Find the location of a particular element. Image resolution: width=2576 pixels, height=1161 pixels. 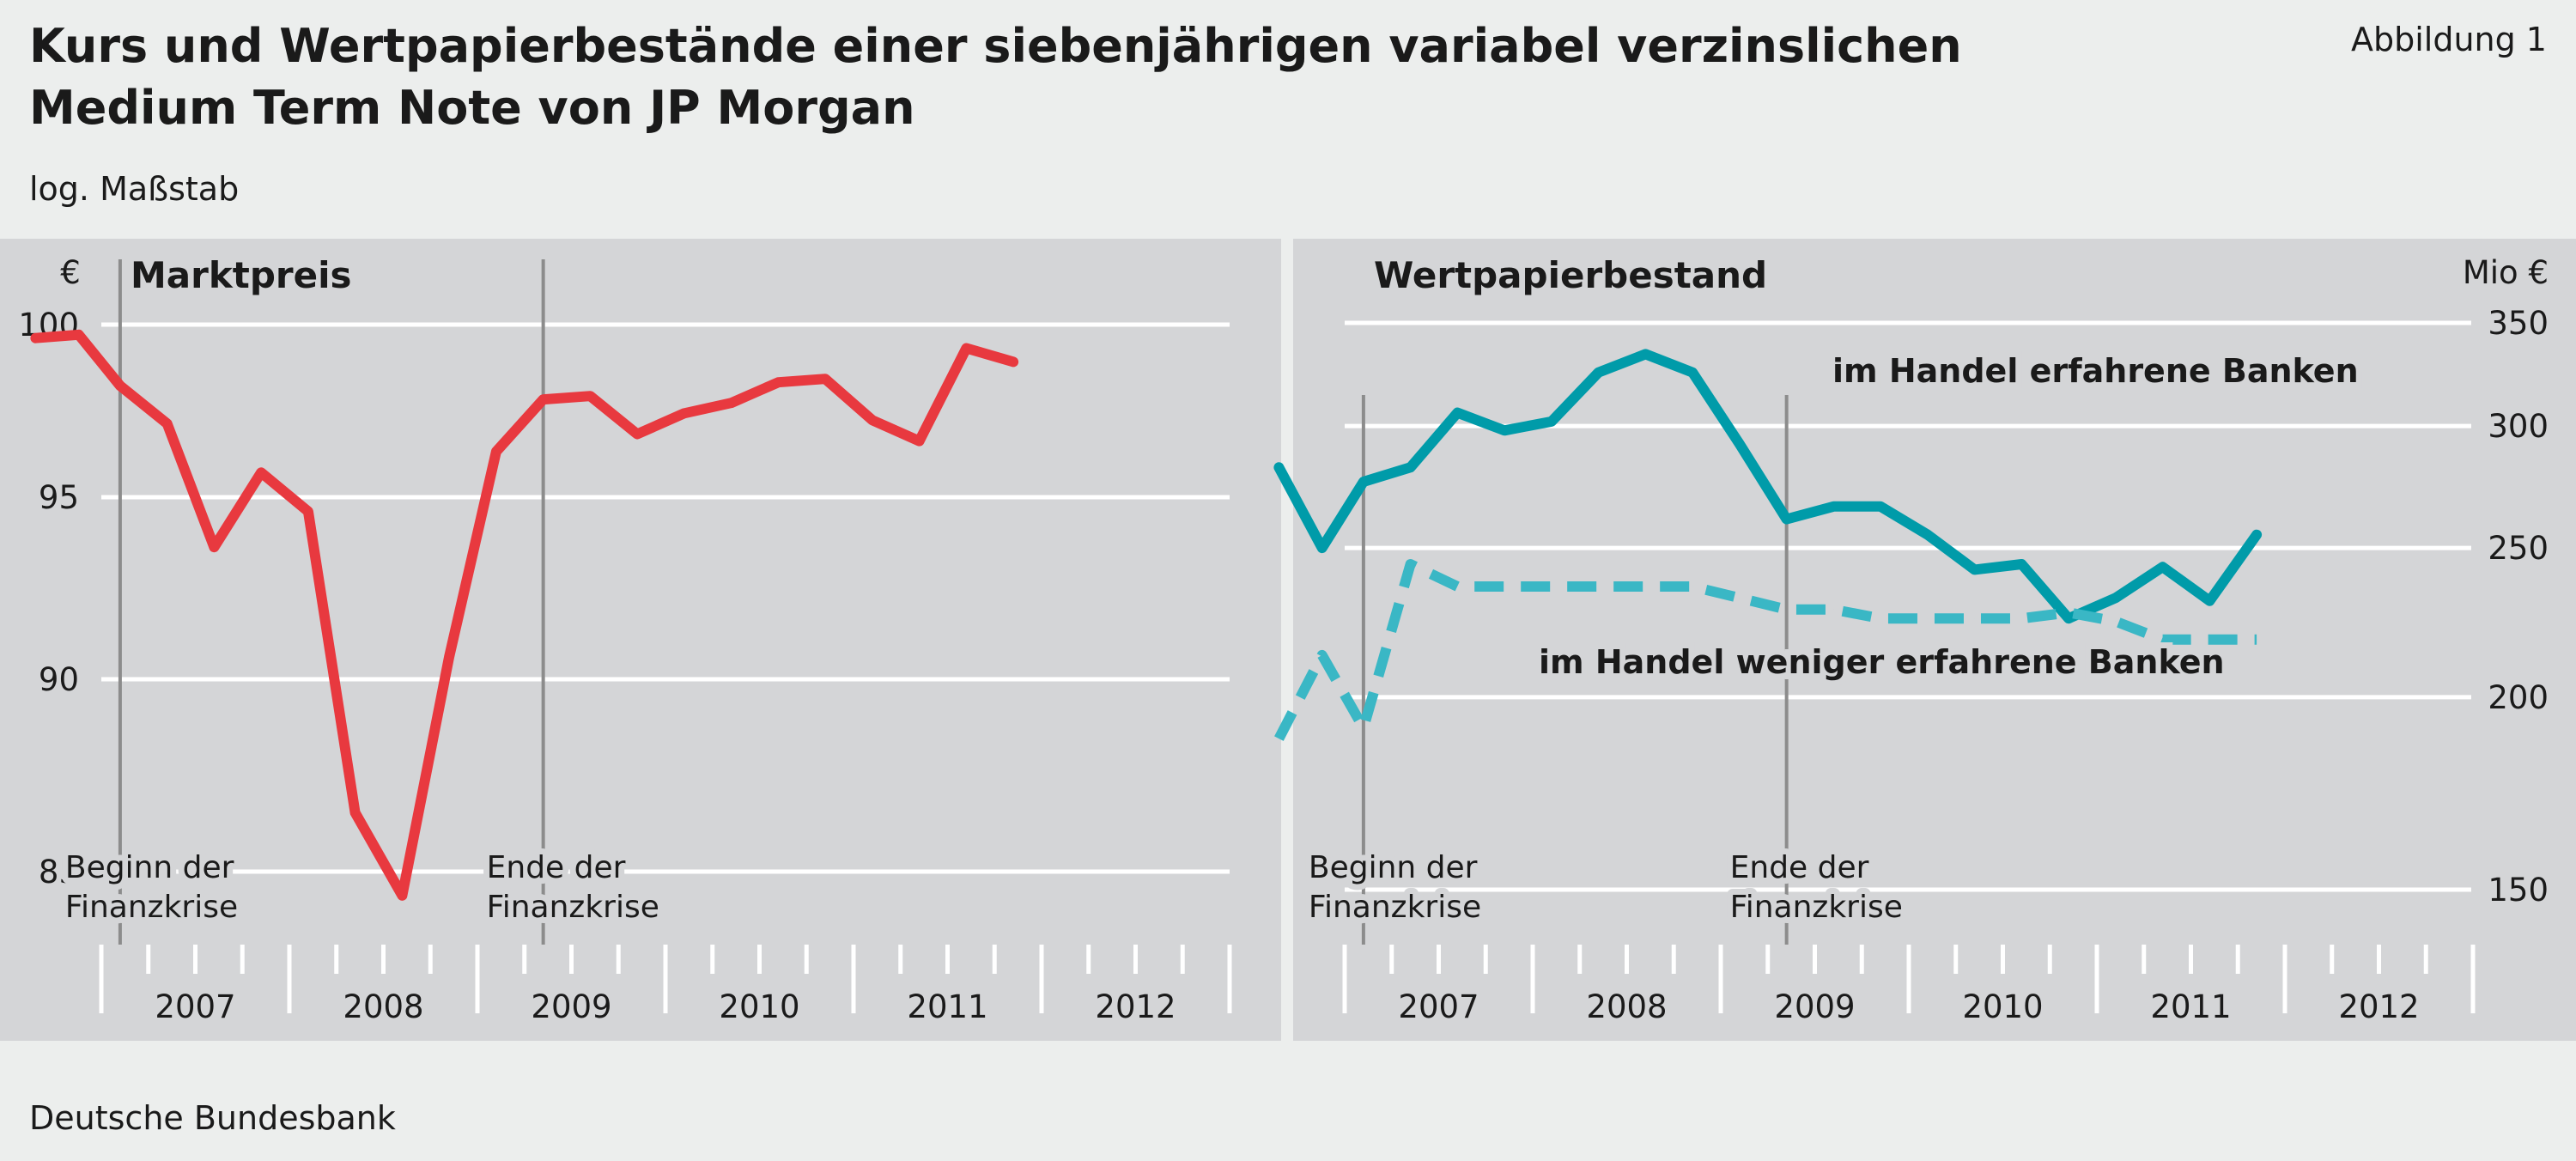

y-tick-label: 300 is located at coordinates (2518, 426).